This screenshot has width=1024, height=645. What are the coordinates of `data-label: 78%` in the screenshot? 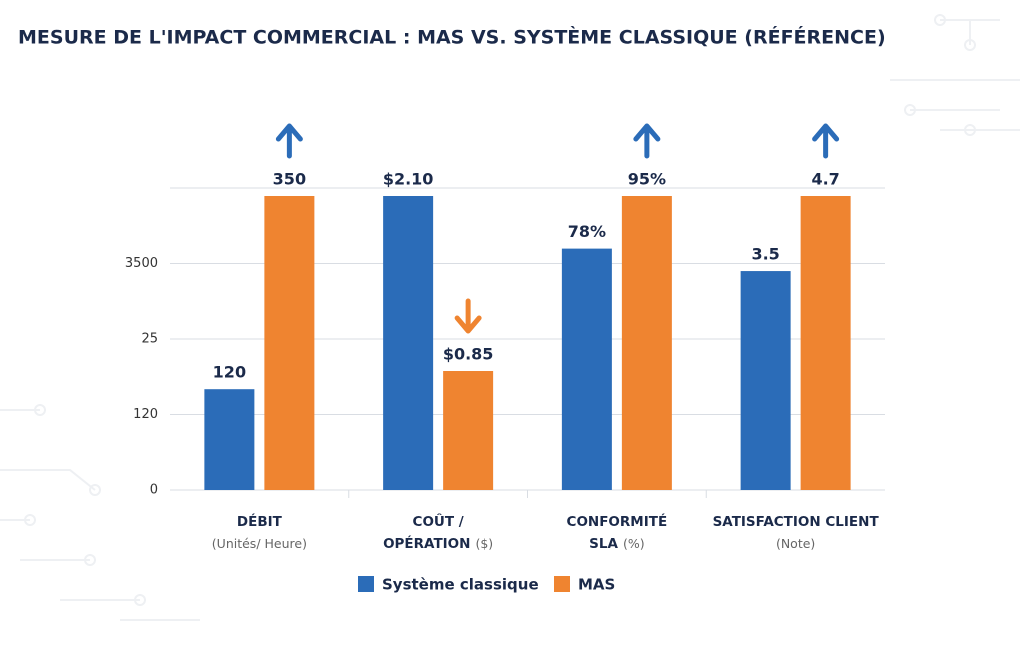 It's located at (587, 231).